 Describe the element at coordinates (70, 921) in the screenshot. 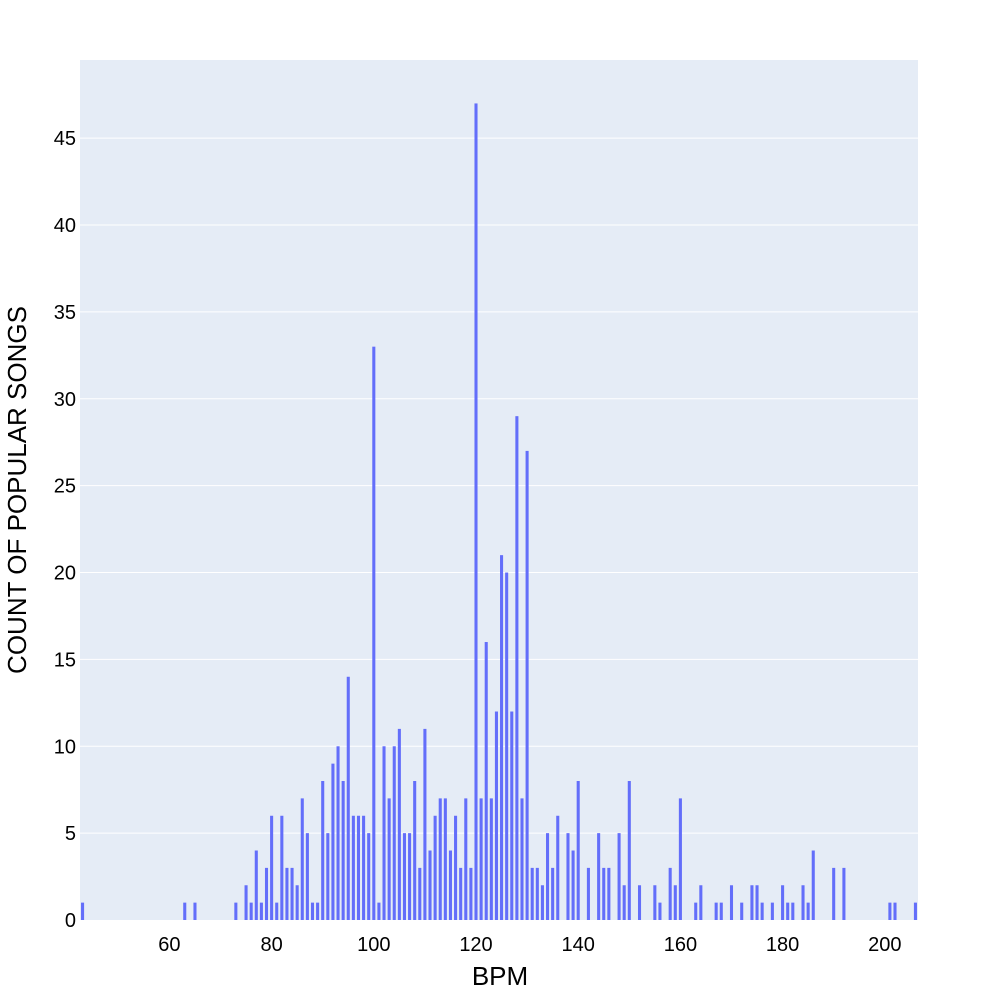

I see `y-tick-label: 0` at that location.